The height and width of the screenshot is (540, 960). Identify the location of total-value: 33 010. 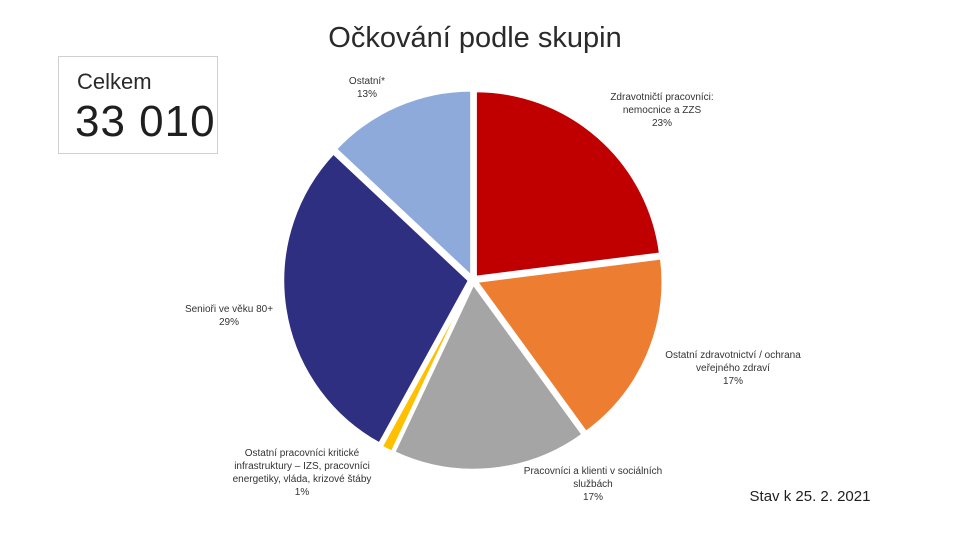
(145, 121).